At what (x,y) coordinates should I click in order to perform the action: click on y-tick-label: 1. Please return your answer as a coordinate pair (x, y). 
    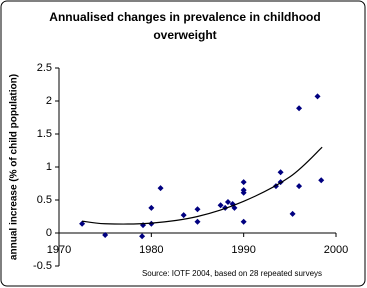
    Looking at the image, I should click on (49, 167).